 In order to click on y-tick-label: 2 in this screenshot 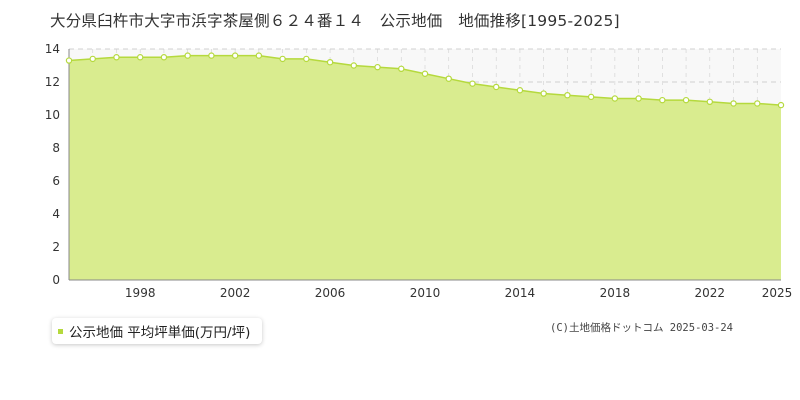, I will do `click(56, 247)`.